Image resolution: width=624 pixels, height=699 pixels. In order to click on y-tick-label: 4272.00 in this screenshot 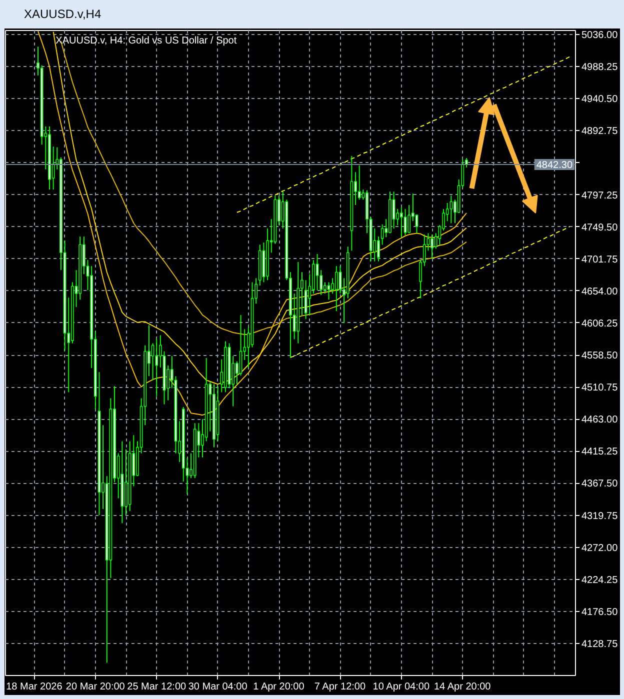, I will do `click(600, 548)`.